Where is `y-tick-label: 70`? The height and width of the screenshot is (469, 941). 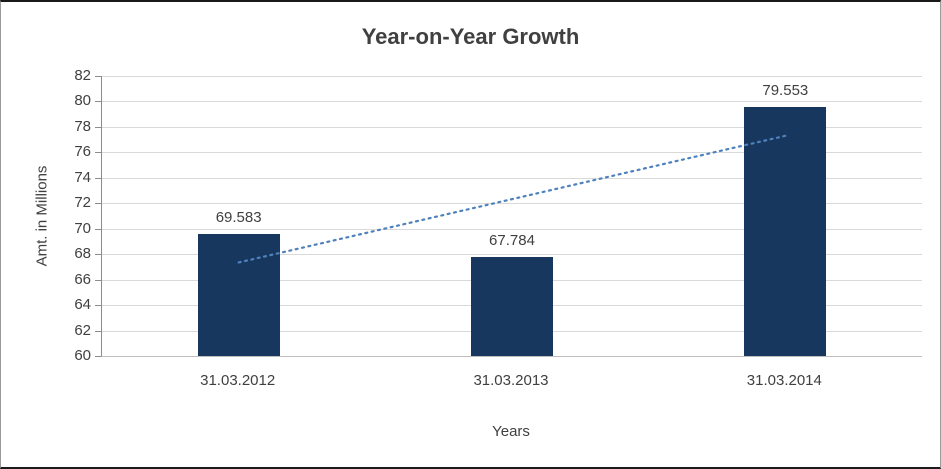
y-tick-label: 70 is located at coordinates (82, 228).